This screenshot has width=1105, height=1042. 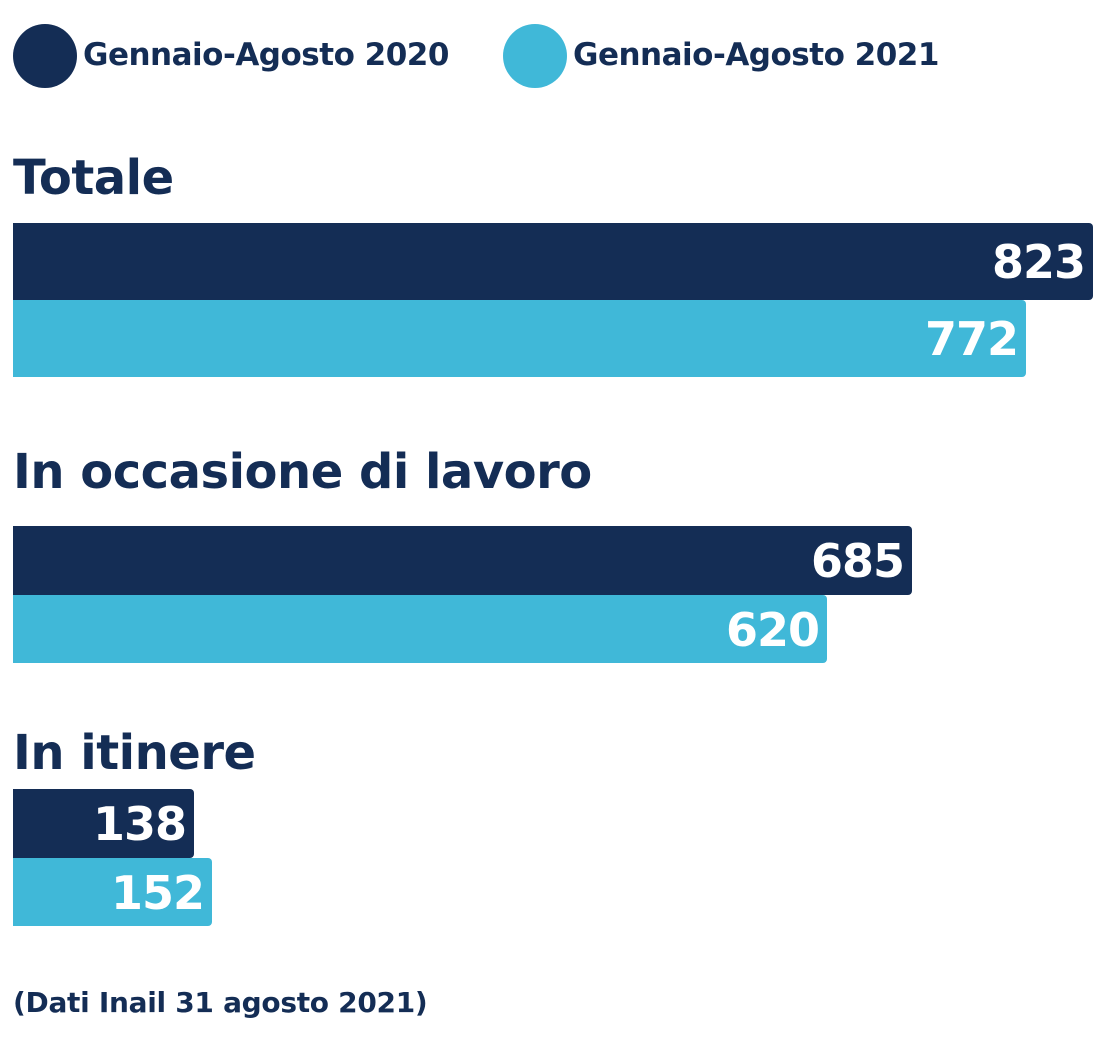 I want to click on legend-label-2021: Gennaio-Agosto 2021, so click(x=756, y=55).